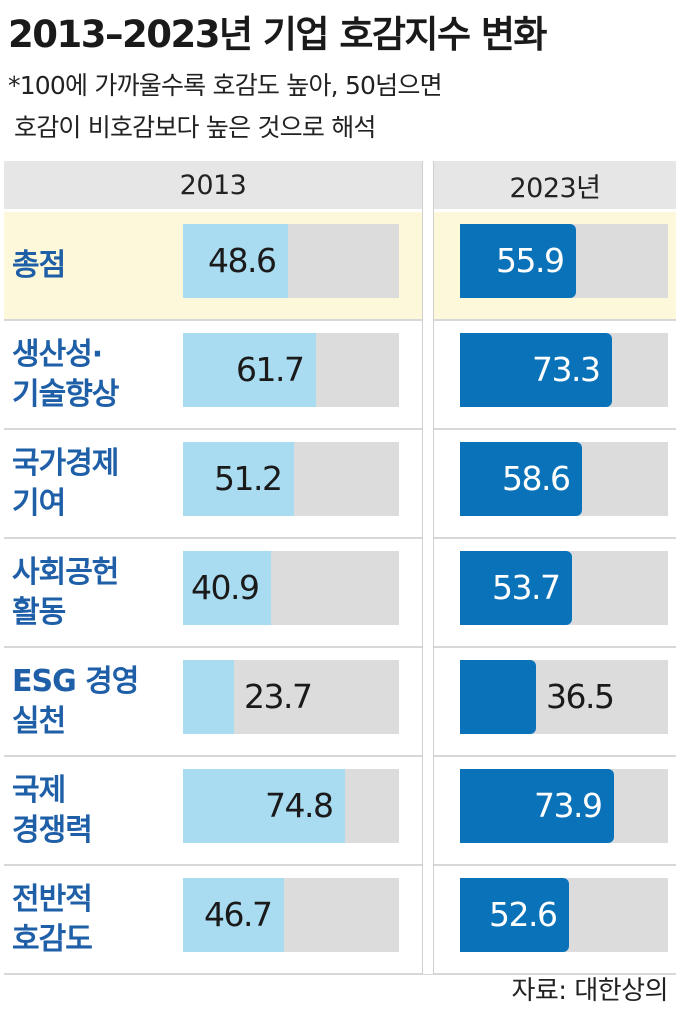 The height and width of the screenshot is (1009, 680). I want to click on category-label-line: 기여, so click(39, 503).